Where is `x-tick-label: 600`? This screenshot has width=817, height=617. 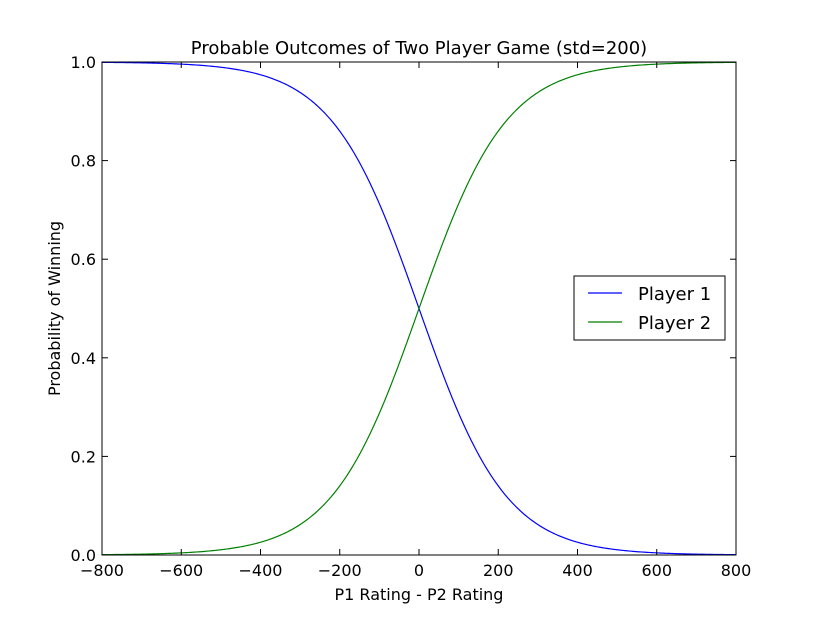
x-tick-label: 600 is located at coordinates (656, 570).